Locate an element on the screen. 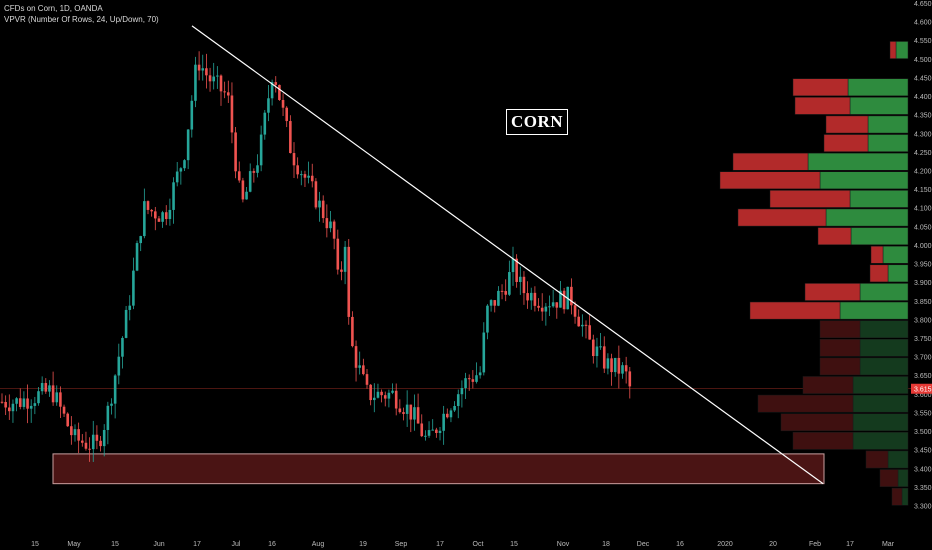 This screenshot has height=550, width=932. x-tick-label: 18 is located at coordinates (606, 544).